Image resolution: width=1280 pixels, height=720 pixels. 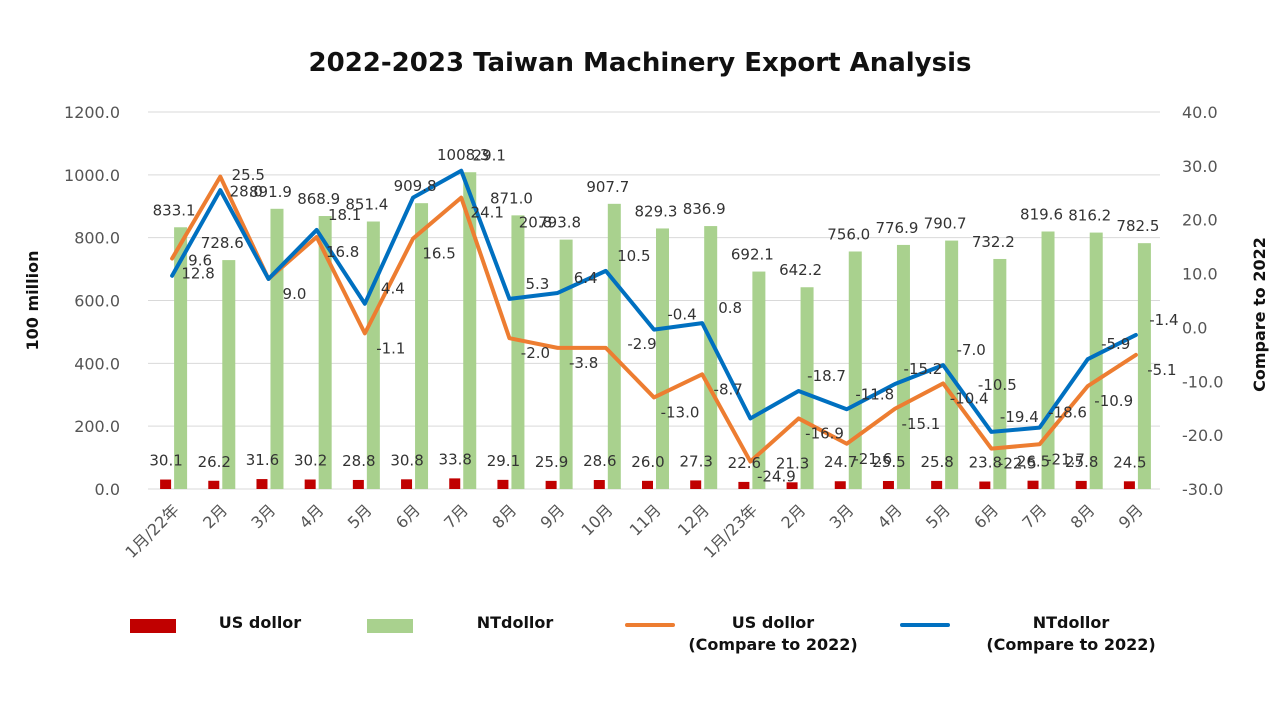 I want to click on data-label-ntdollar: 732.2, so click(x=993, y=242).